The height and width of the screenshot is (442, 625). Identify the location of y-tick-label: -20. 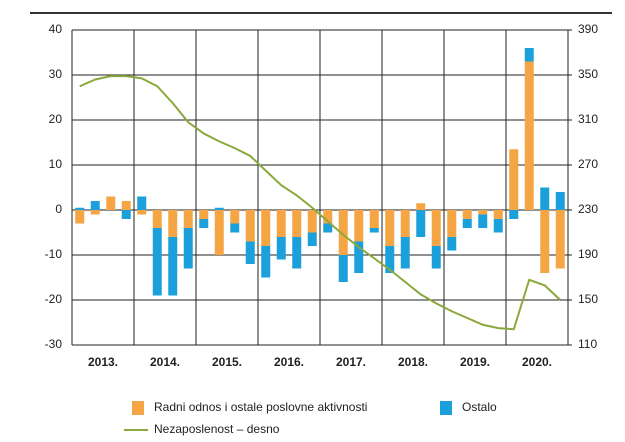
(54, 299).